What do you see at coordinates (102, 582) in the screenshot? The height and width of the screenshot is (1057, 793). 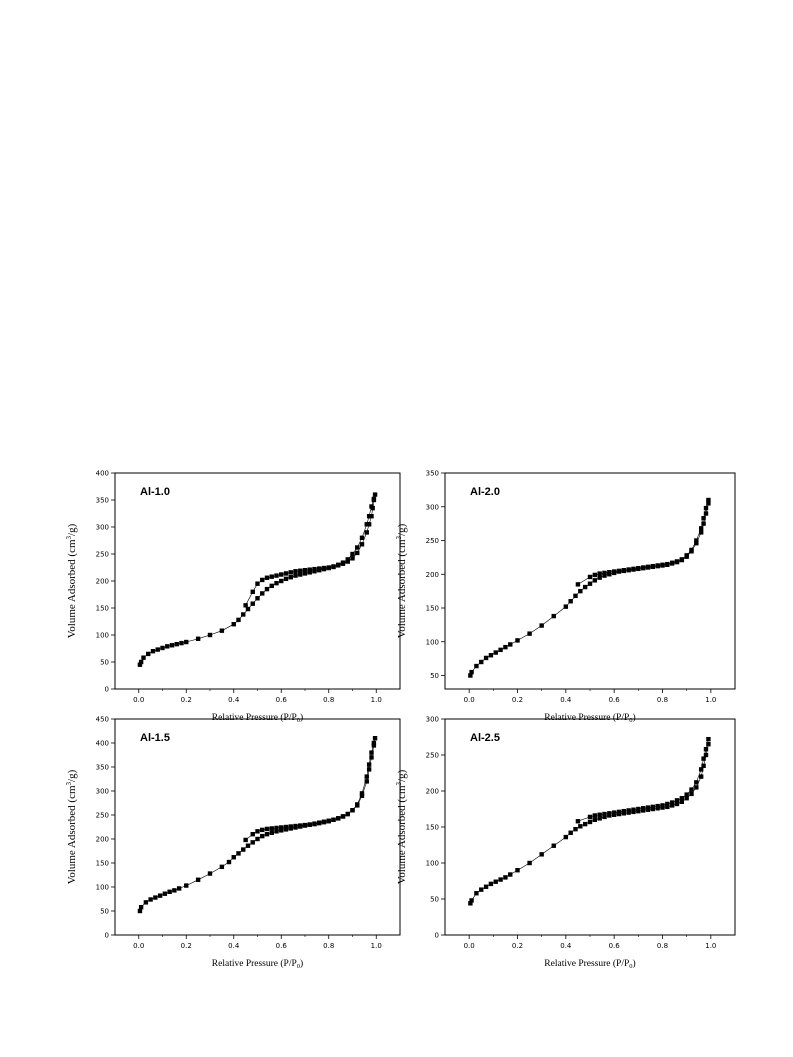 I see `y-tick-label: 200` at bounding box center [102, 582].